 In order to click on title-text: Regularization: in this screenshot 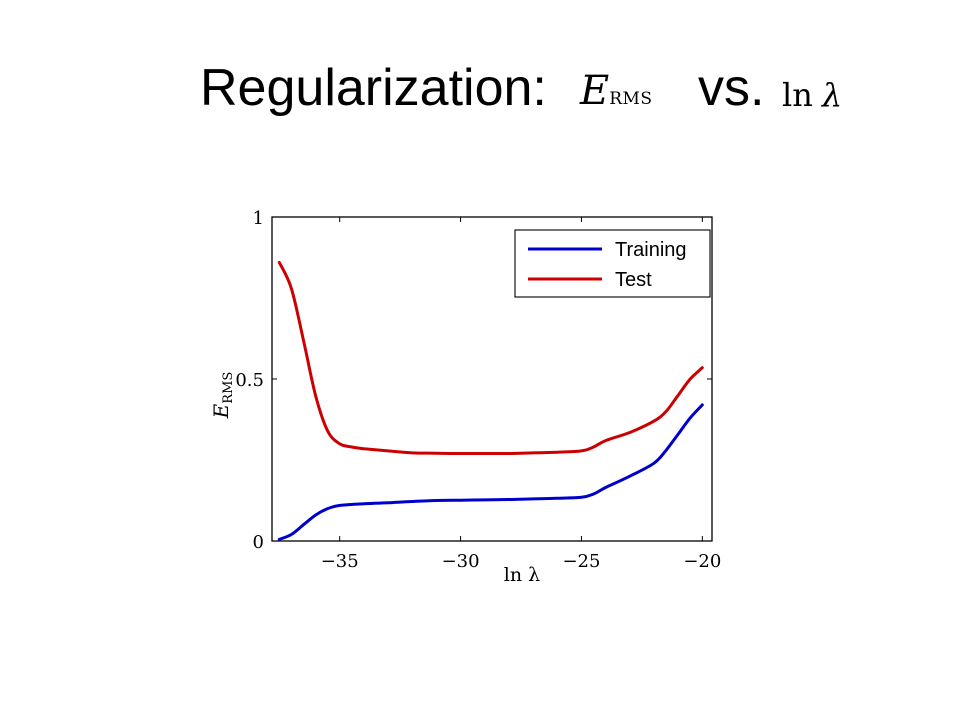, I will do `click(373, 88)`.